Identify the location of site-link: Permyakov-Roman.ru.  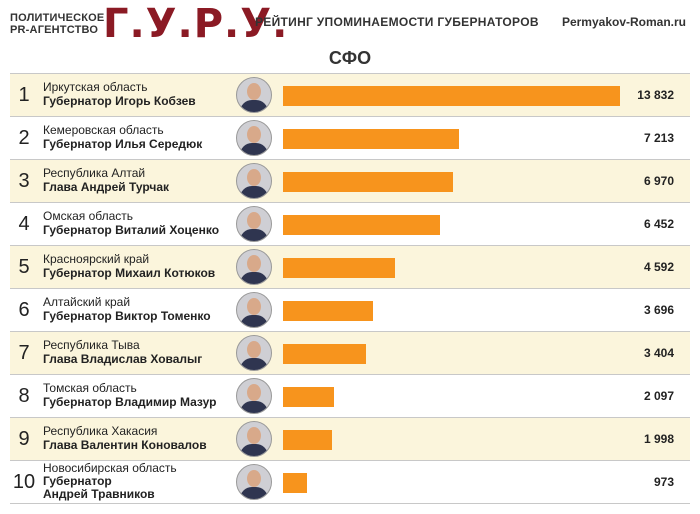
(623, 22).